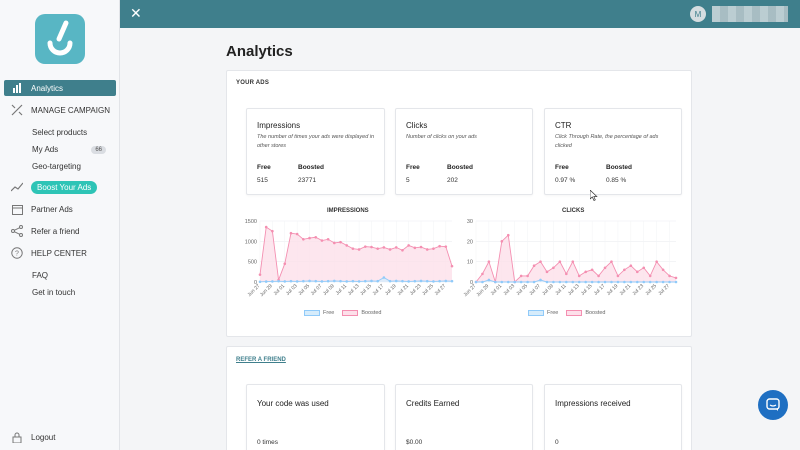 The height and width of the screenshot is (450, 800). I want to click on stat-description: Number of clicks on your ads, so click(441, 137).